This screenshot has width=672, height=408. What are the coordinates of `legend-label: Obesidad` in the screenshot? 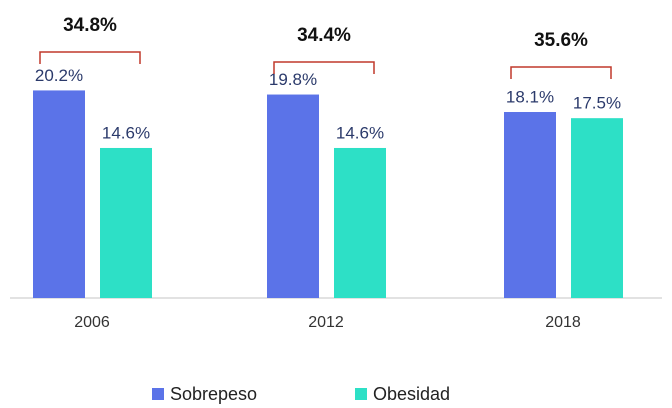 It's located at (411, 394).